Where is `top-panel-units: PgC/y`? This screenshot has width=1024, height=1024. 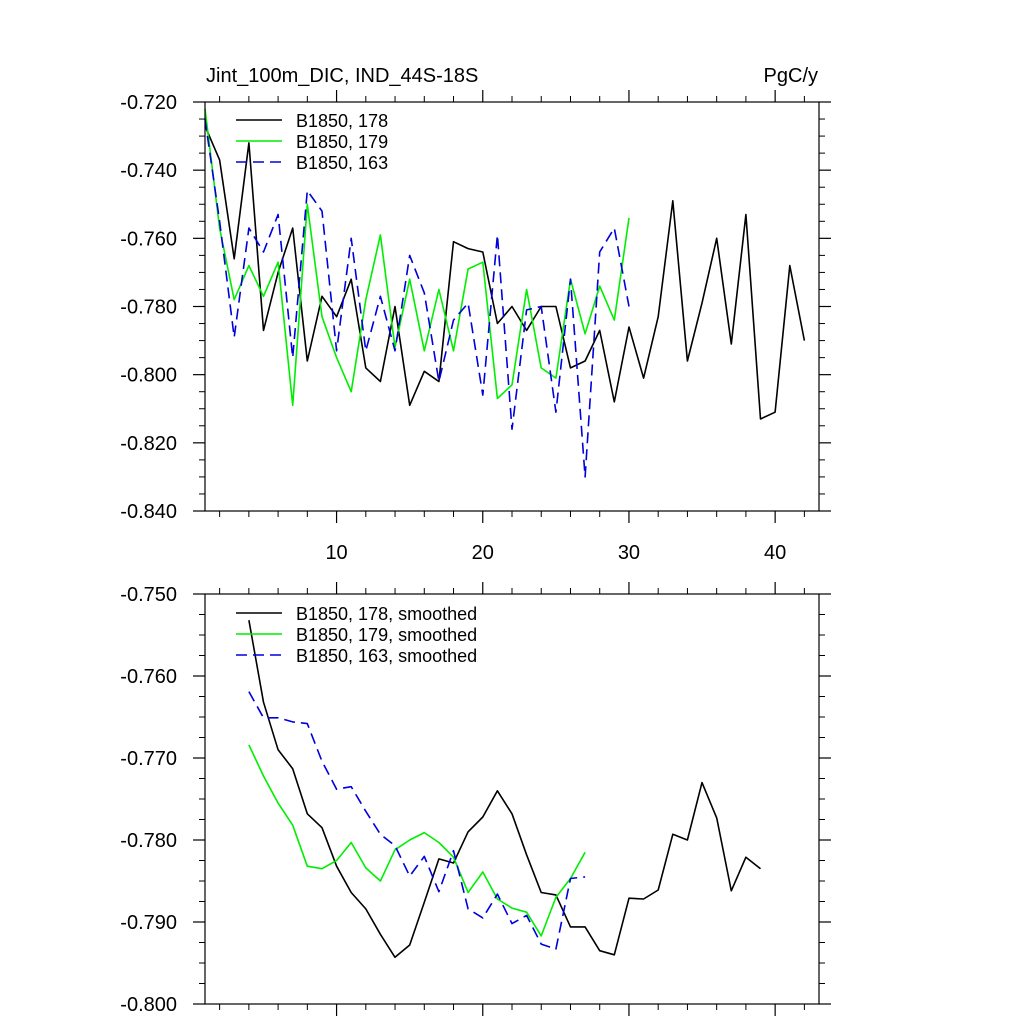 top-panel-units: PgC/y is located at coordinates (791, 76).